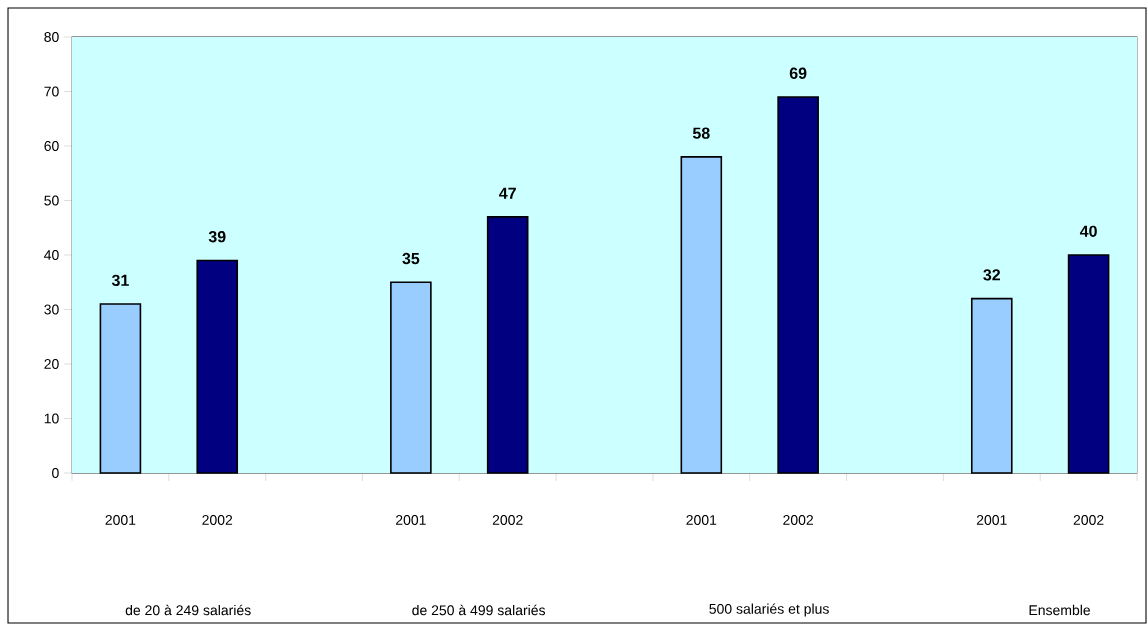 The width and height of the screenshot is (1147, 624). What do you see at coordinates (120, 280) in the screenshot?
I see `data-label: 31` at bounding box center [120, 280].